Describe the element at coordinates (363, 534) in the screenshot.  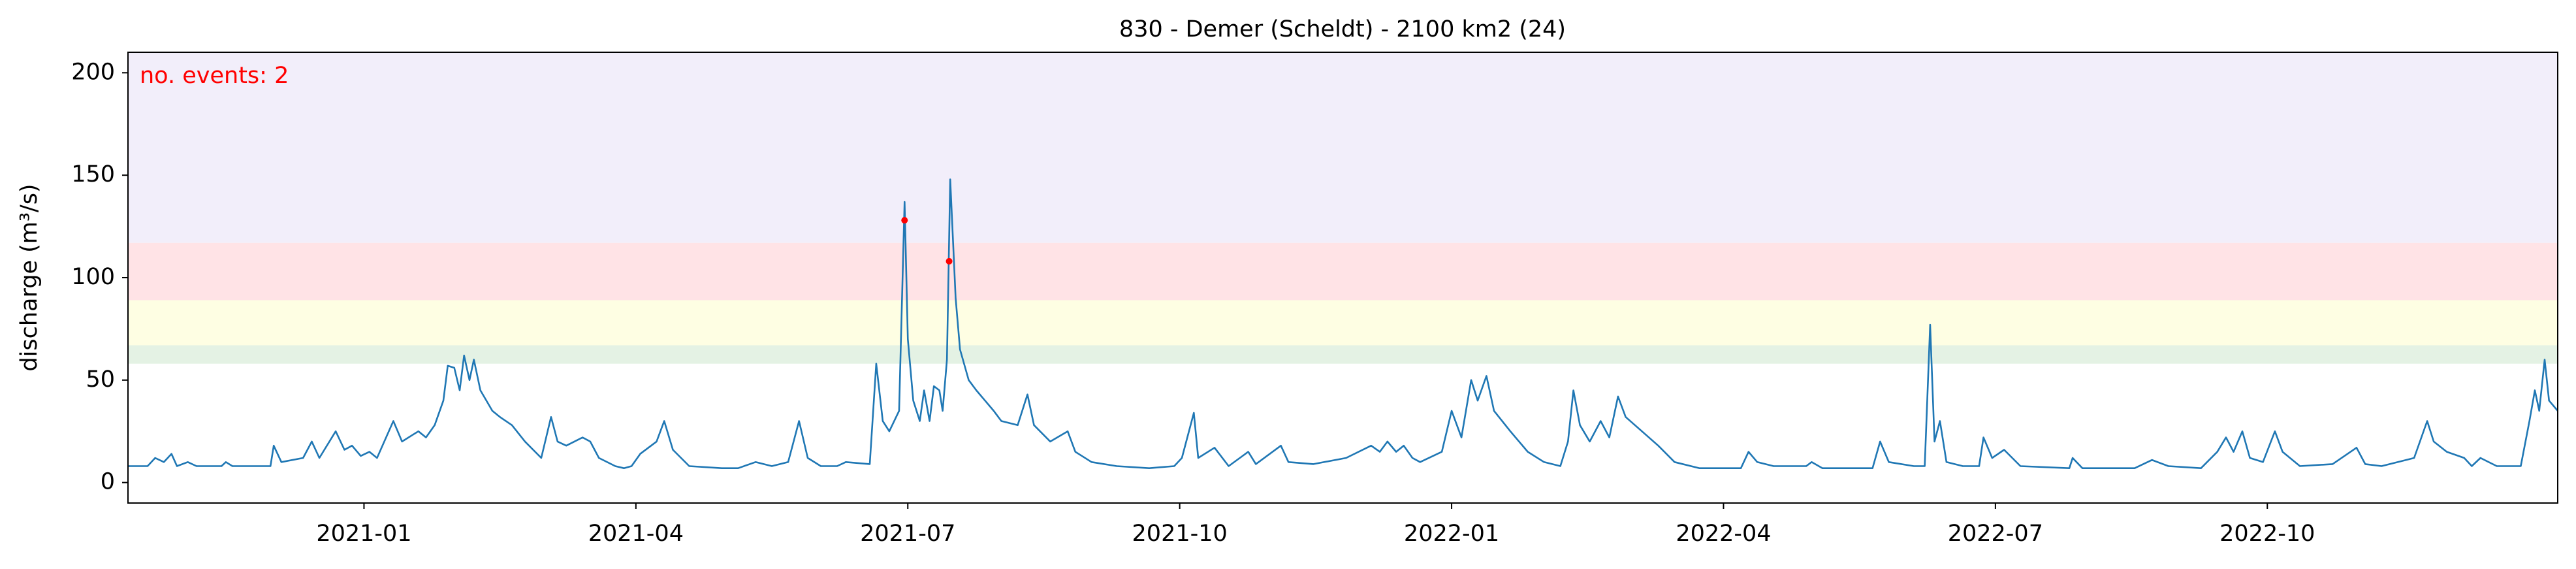
I see `x-tick-label: 2021-01` at that location.